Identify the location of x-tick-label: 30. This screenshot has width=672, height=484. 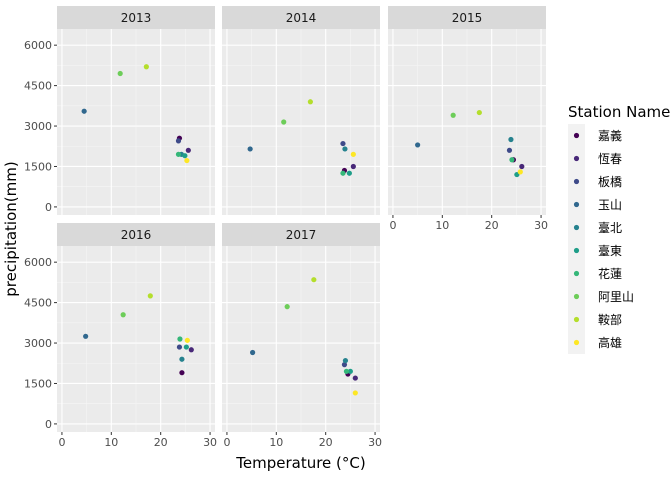
(375, 442).